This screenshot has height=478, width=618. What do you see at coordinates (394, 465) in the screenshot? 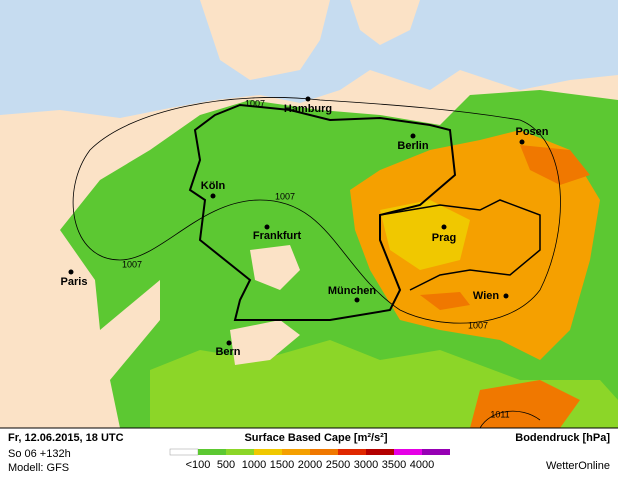
I see `legend-label: 3500` at bounding box center [394, 465].